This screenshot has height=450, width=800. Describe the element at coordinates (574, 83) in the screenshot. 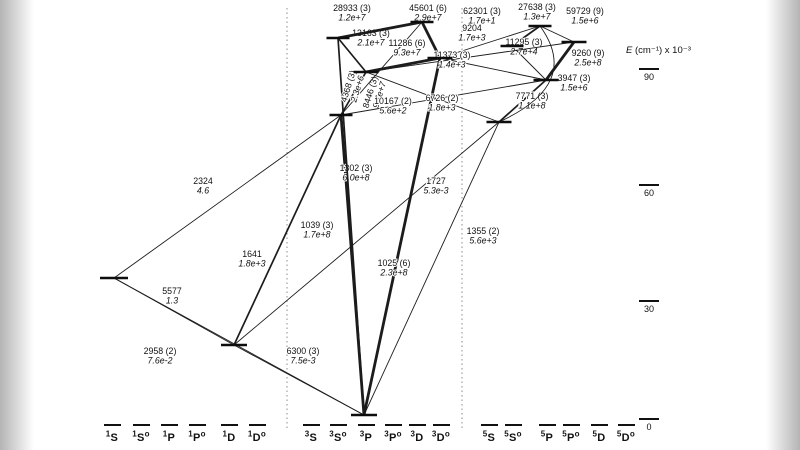

I see `transition-label-3947: 3947 (3) 1.5e+6` at that location.